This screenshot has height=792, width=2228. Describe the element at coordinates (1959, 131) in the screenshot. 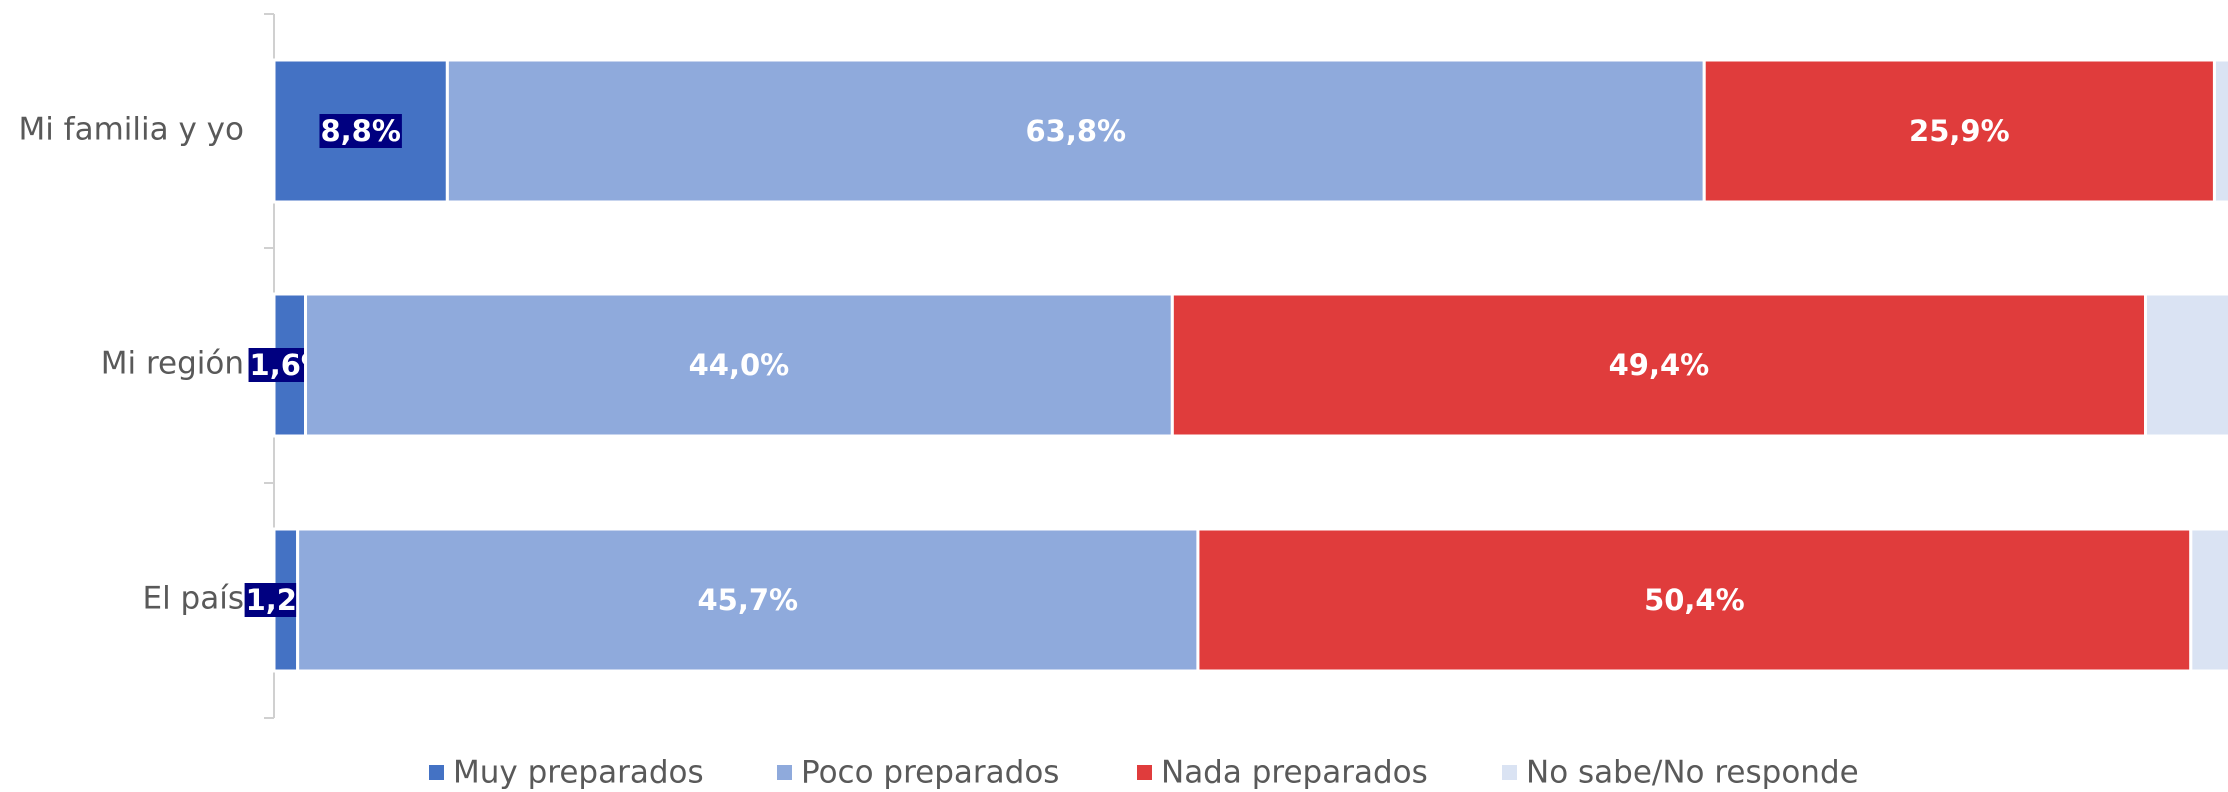

I see `data-label: 25,9%` at that location.